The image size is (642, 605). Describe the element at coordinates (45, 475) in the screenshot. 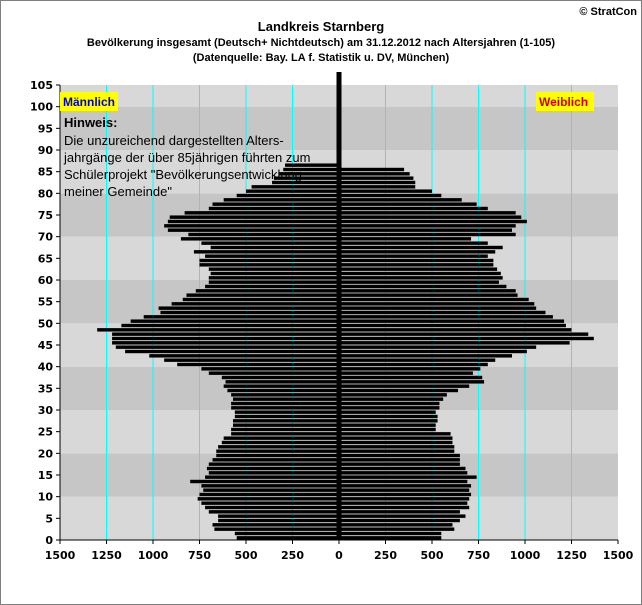

I see `y-tick-label: 15` at that location.